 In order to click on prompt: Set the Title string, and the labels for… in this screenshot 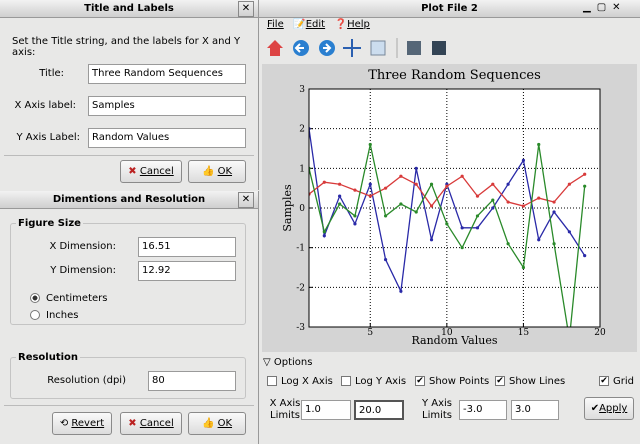, I will do `click(126, 47)`.